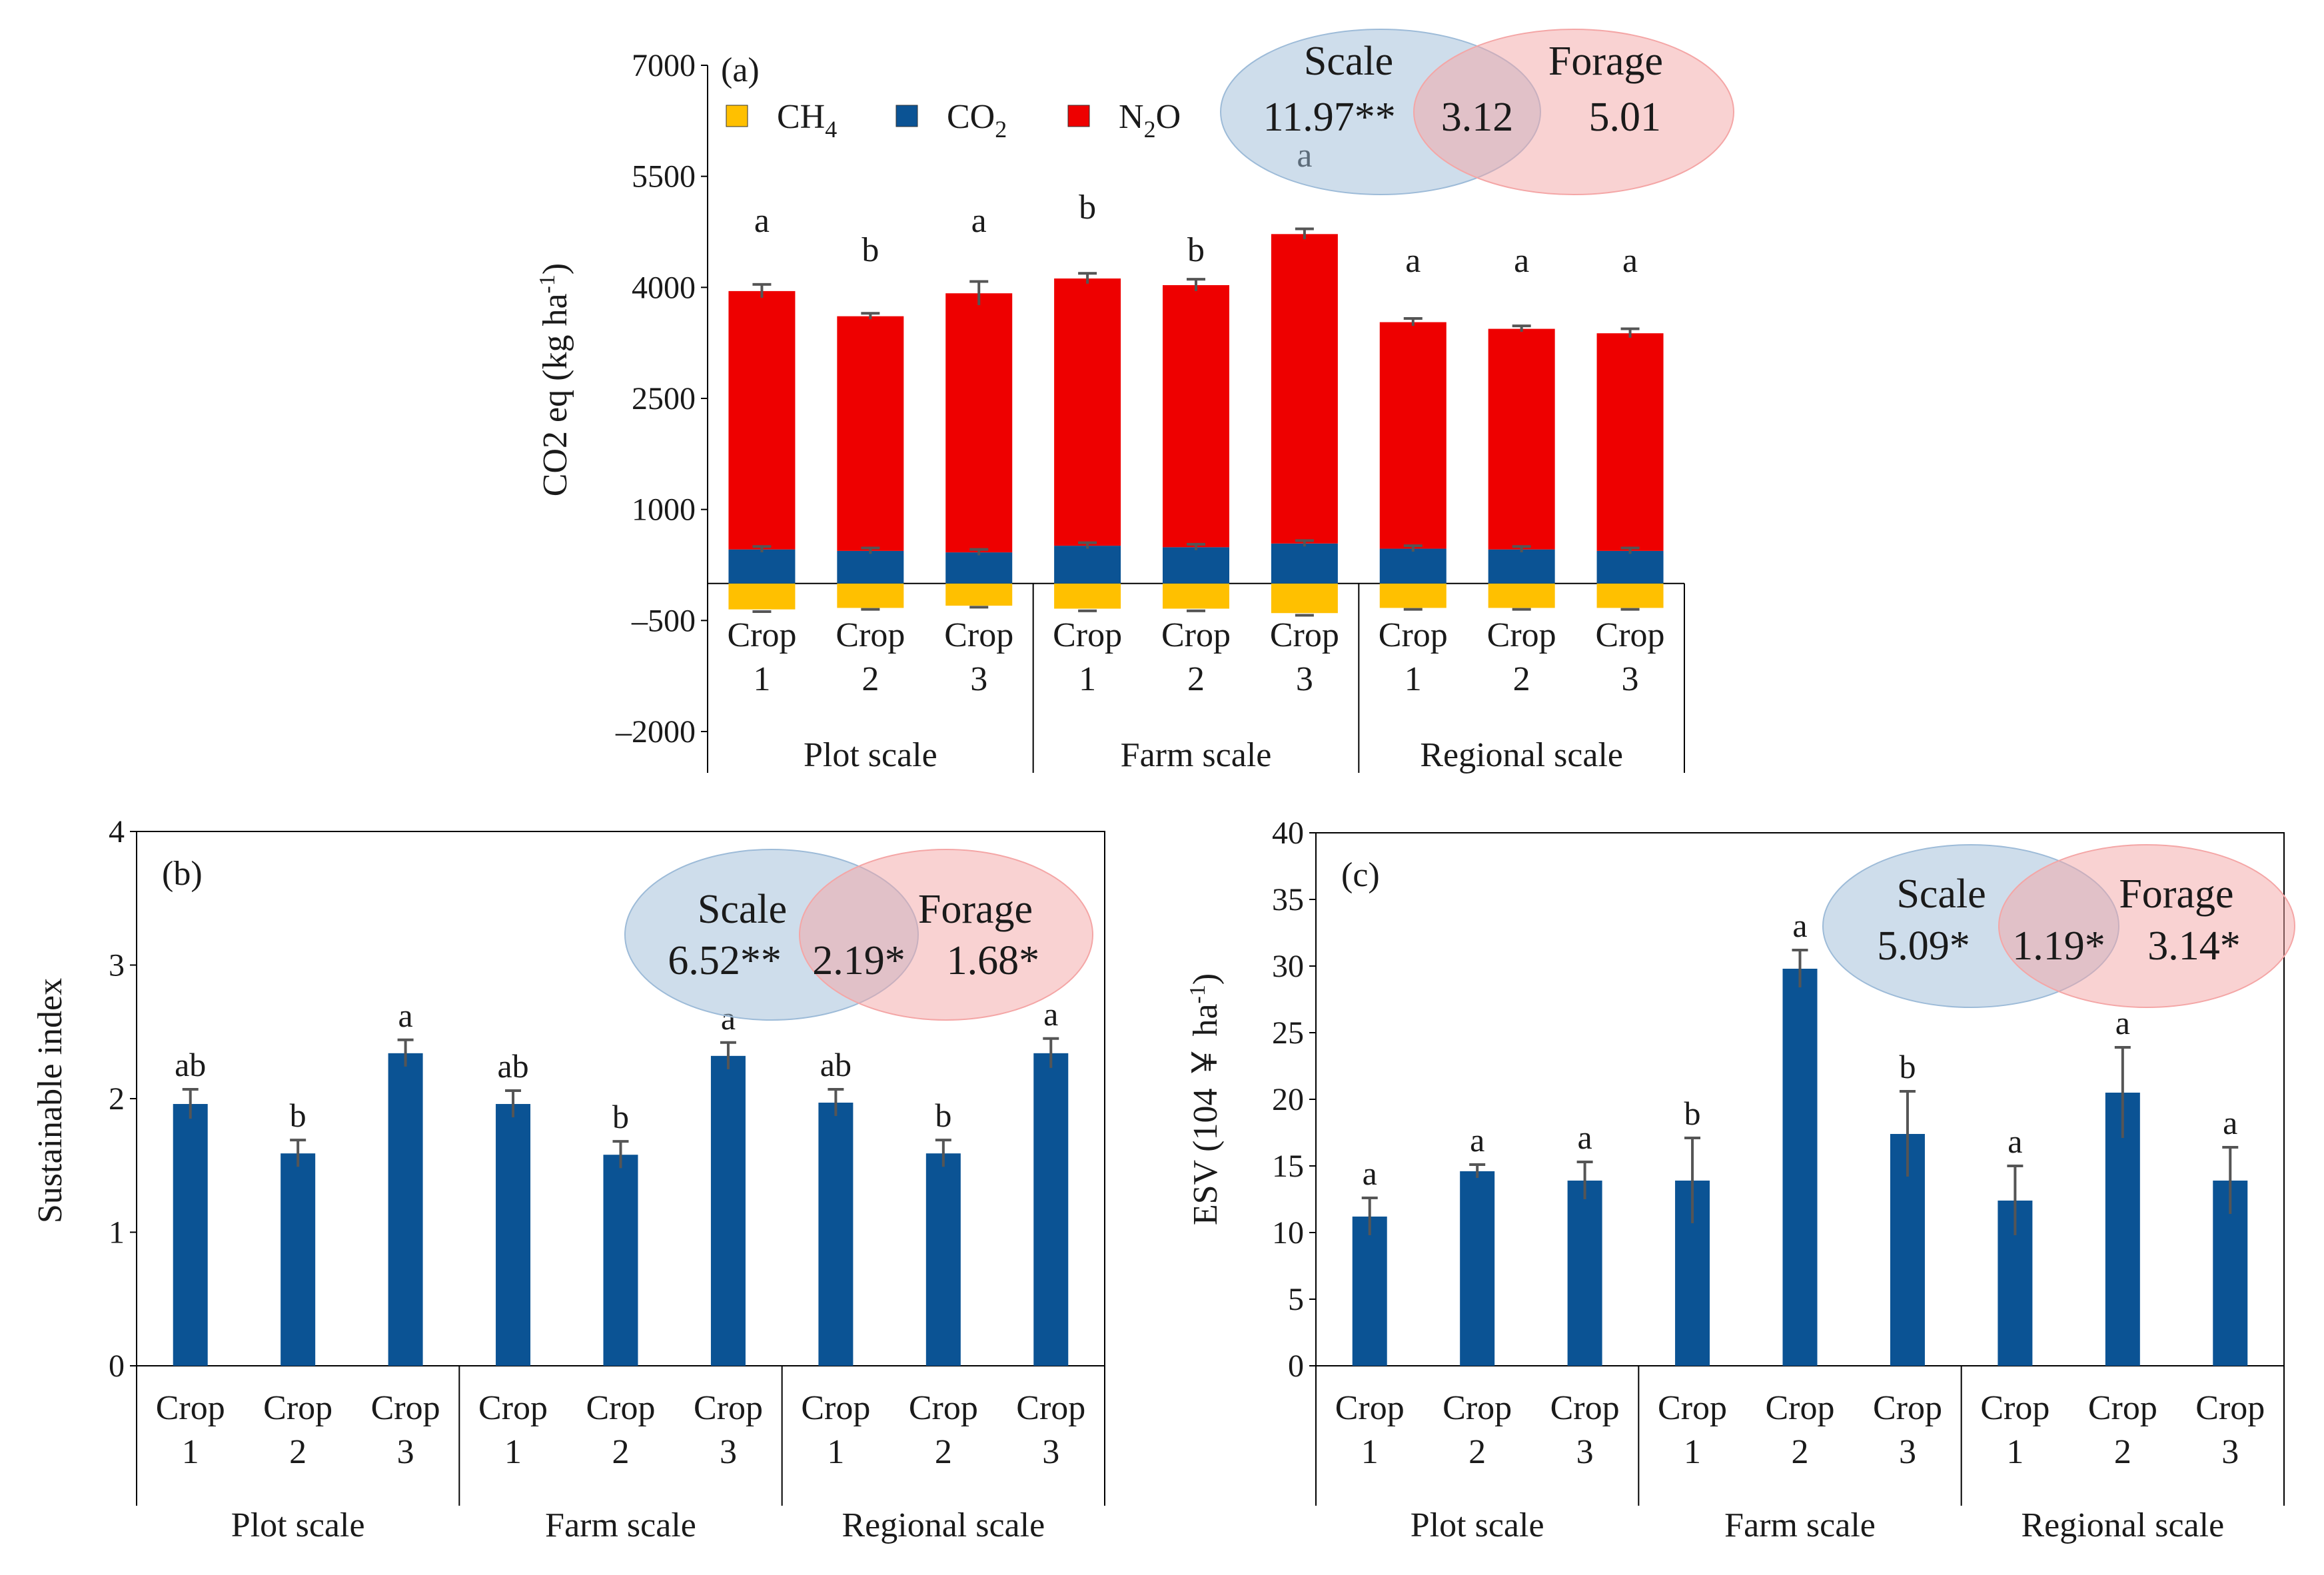 Image resolution: width=2324 pixels, height=1575 pixels. I want to click on y-tick-label: 5, so click(1296, 1299).